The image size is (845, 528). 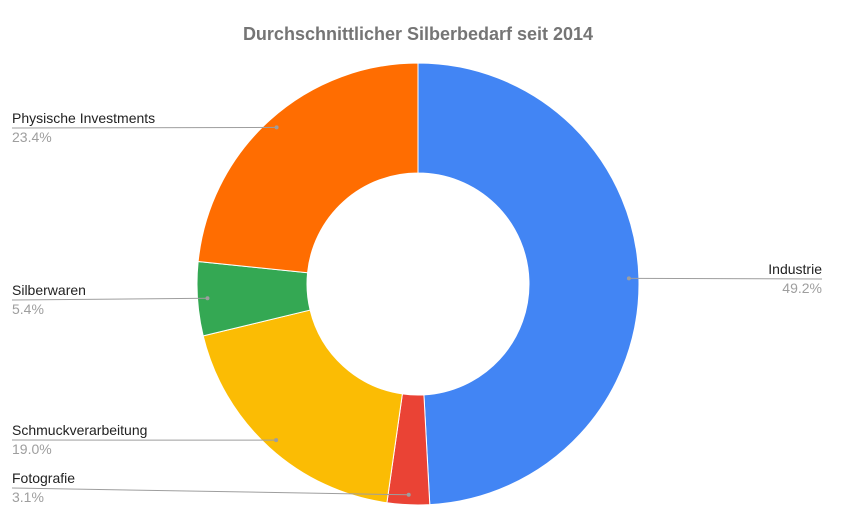 I want to click on label-industrie: Industrie, so click(x=795, y=269).